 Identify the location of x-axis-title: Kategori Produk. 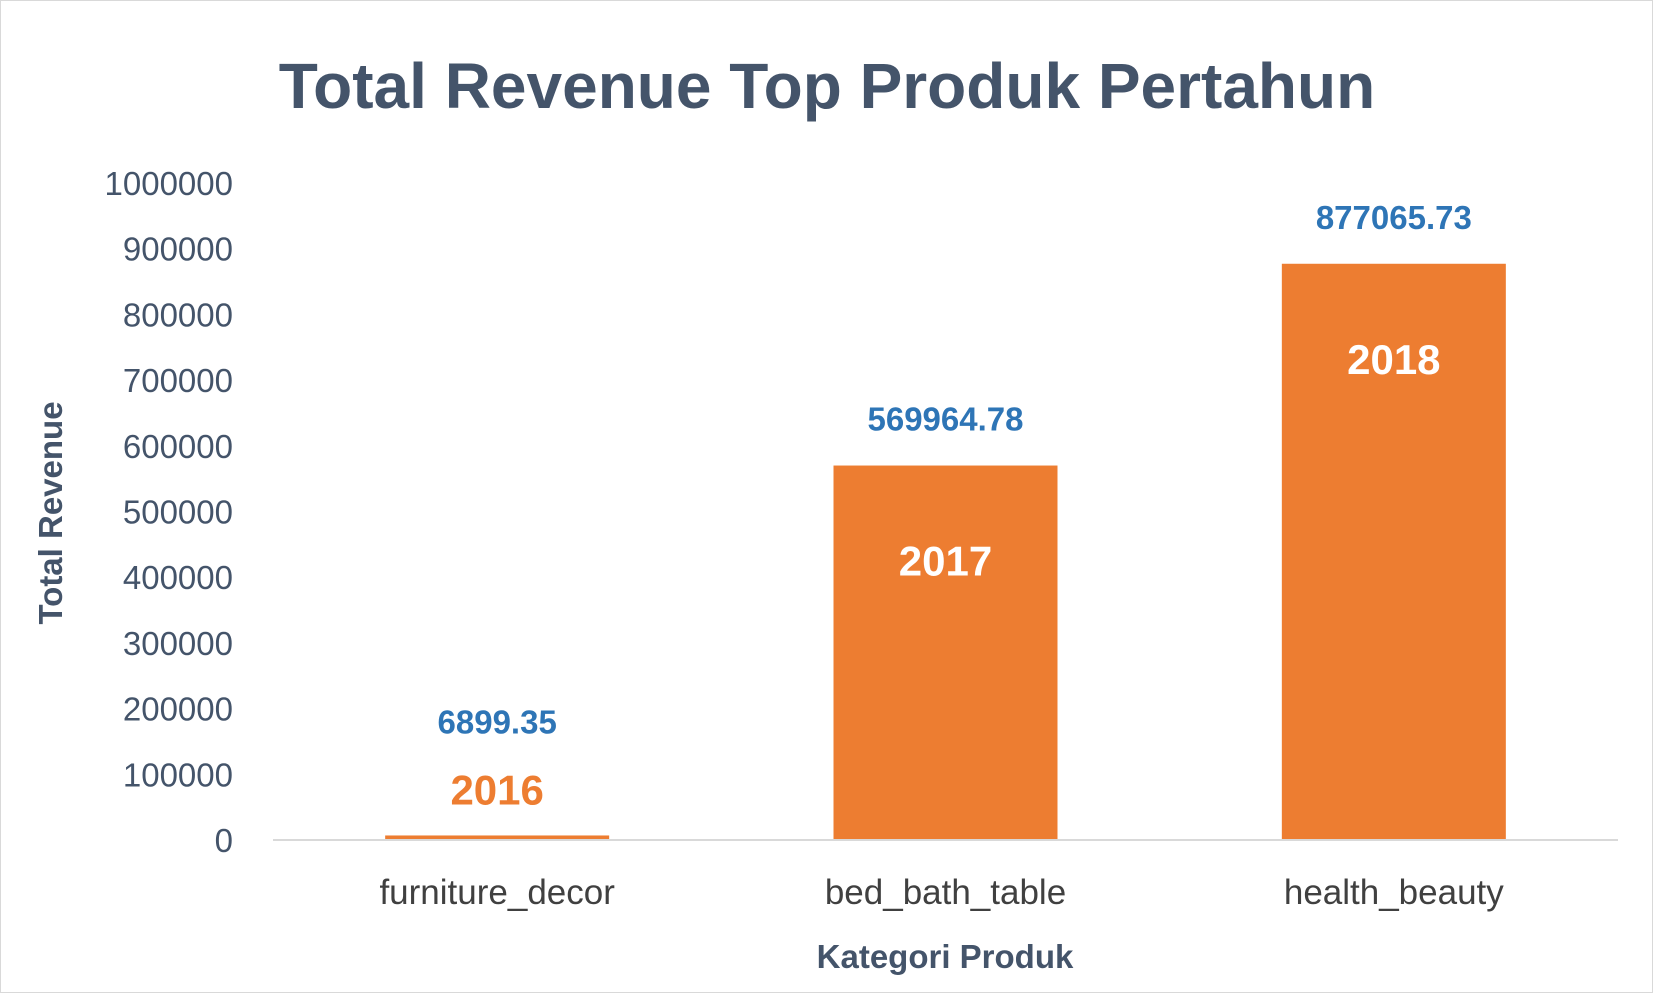
(945, 956).